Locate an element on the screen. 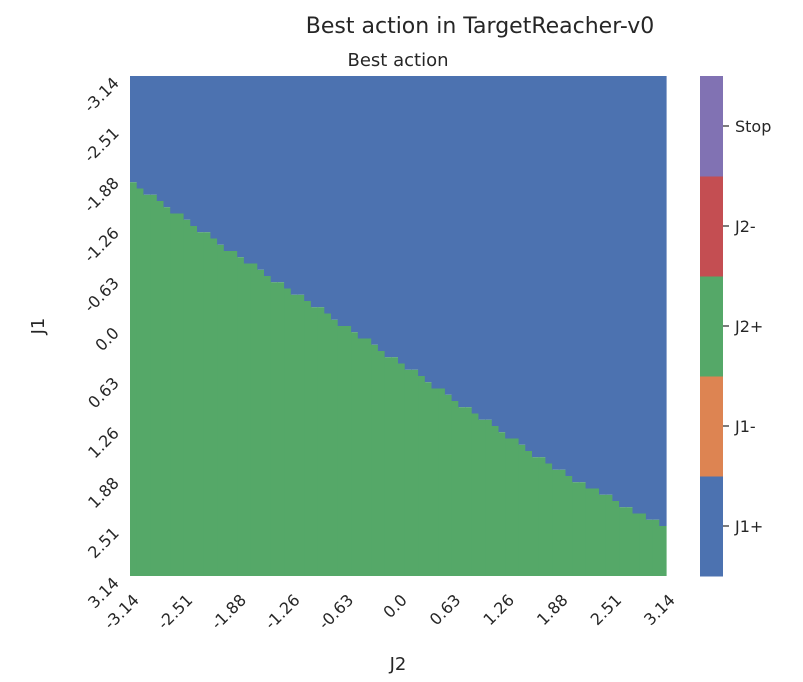  y-tick-label: 0.63 is located at coordinates (103, 392).